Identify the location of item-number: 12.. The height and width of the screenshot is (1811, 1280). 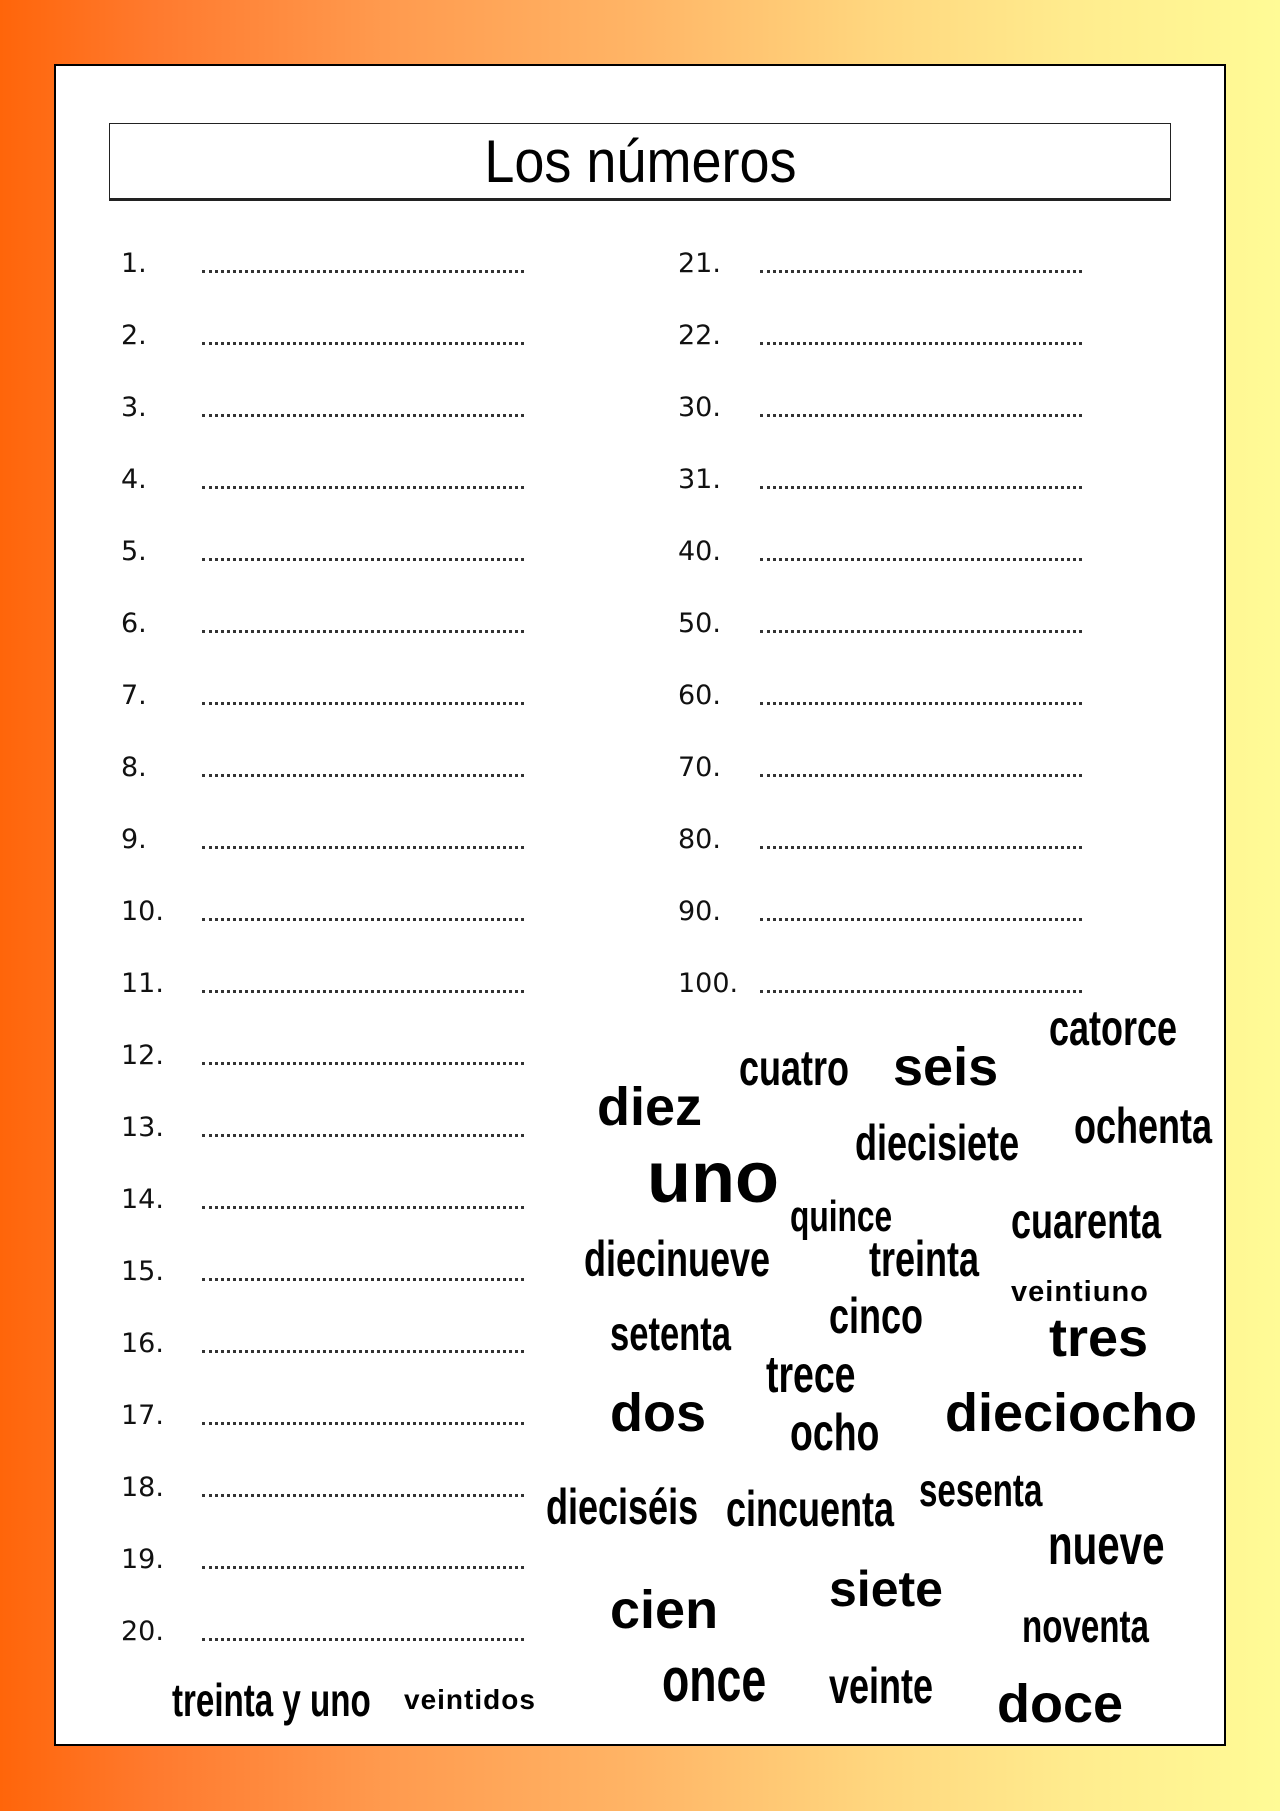
(142, 1055).